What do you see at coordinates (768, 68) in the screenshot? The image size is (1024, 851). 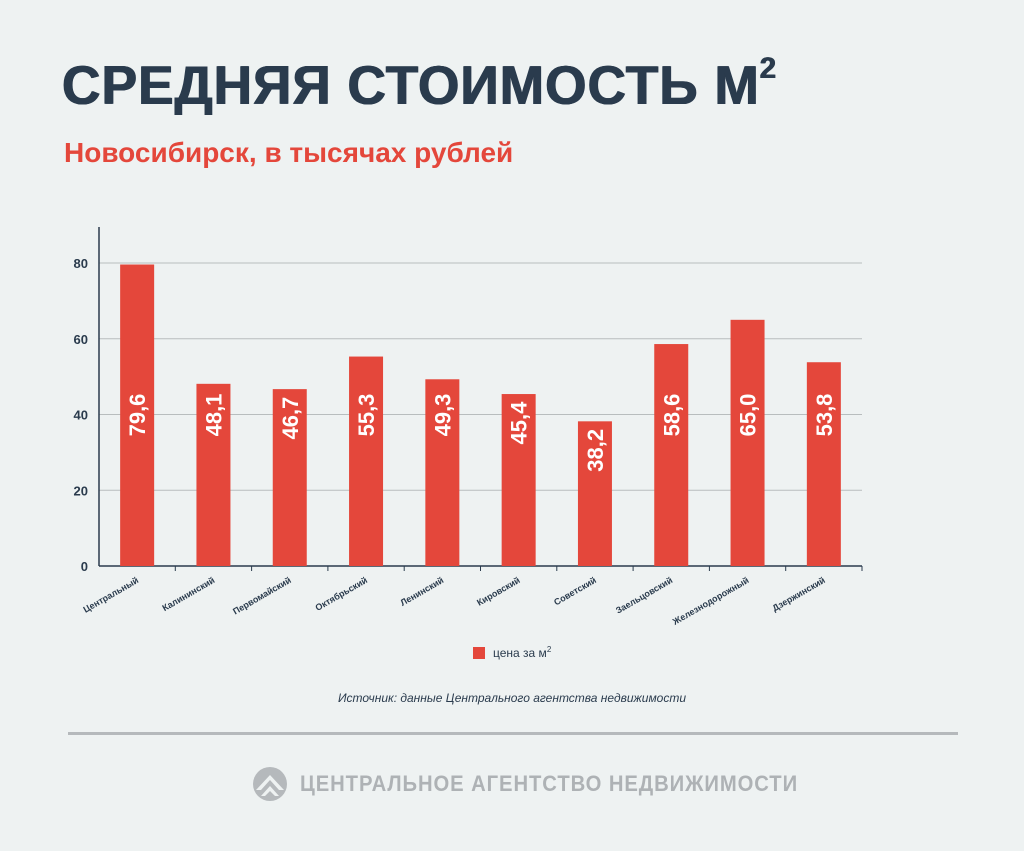 I see `chart-title-superscript: 2` at bounding box center [768, 68].